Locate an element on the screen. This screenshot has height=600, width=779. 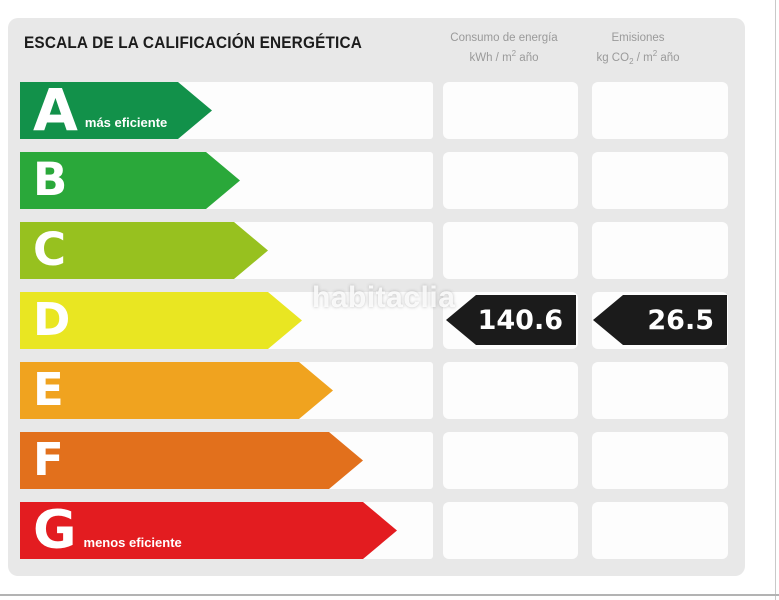
consumption-cell-a is located at coordinates (510, 110).